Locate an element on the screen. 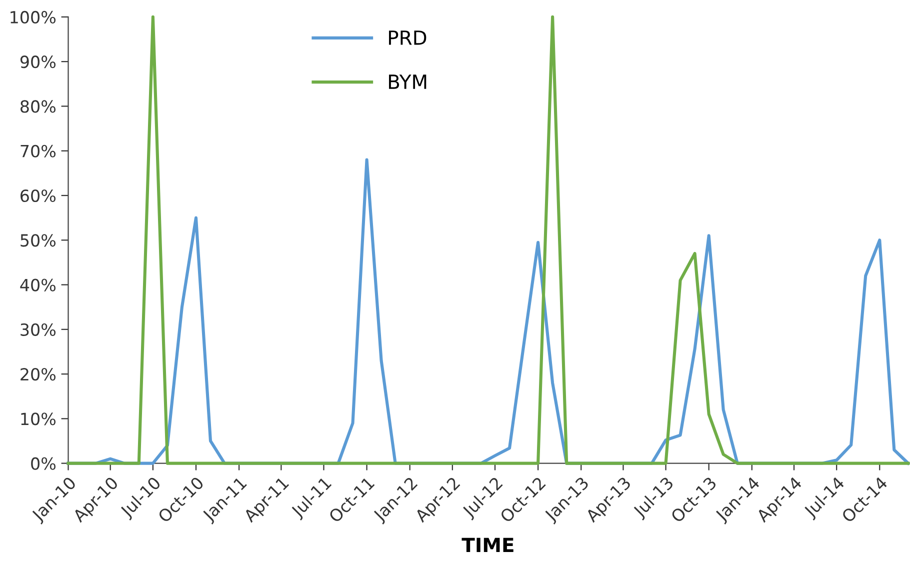 Image resolution: width=910 pixels, height=565 pixels. y-tick-label: 90% is located at coordinates (38, 62).